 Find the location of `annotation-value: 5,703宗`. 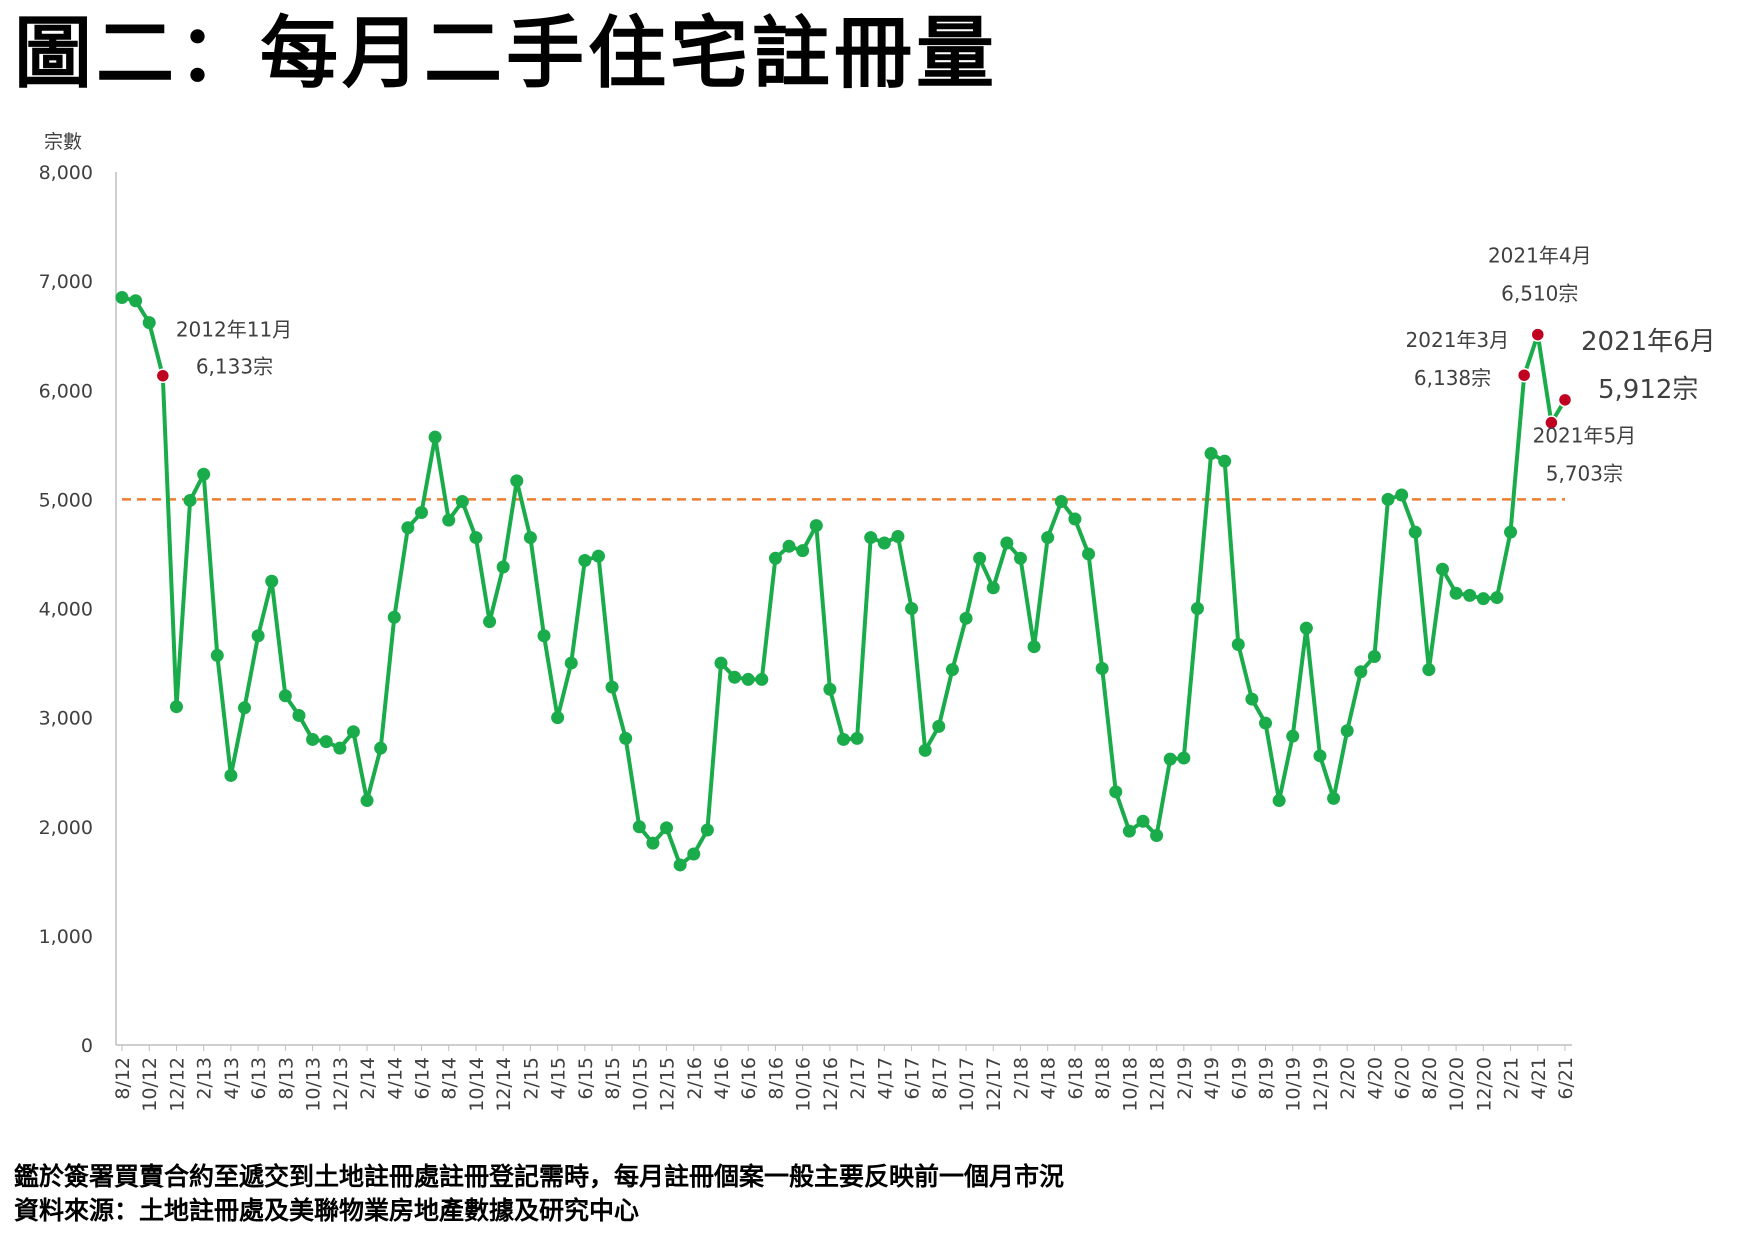

annotation-value: 5,703宗 is located at coordinates (1584, 474).